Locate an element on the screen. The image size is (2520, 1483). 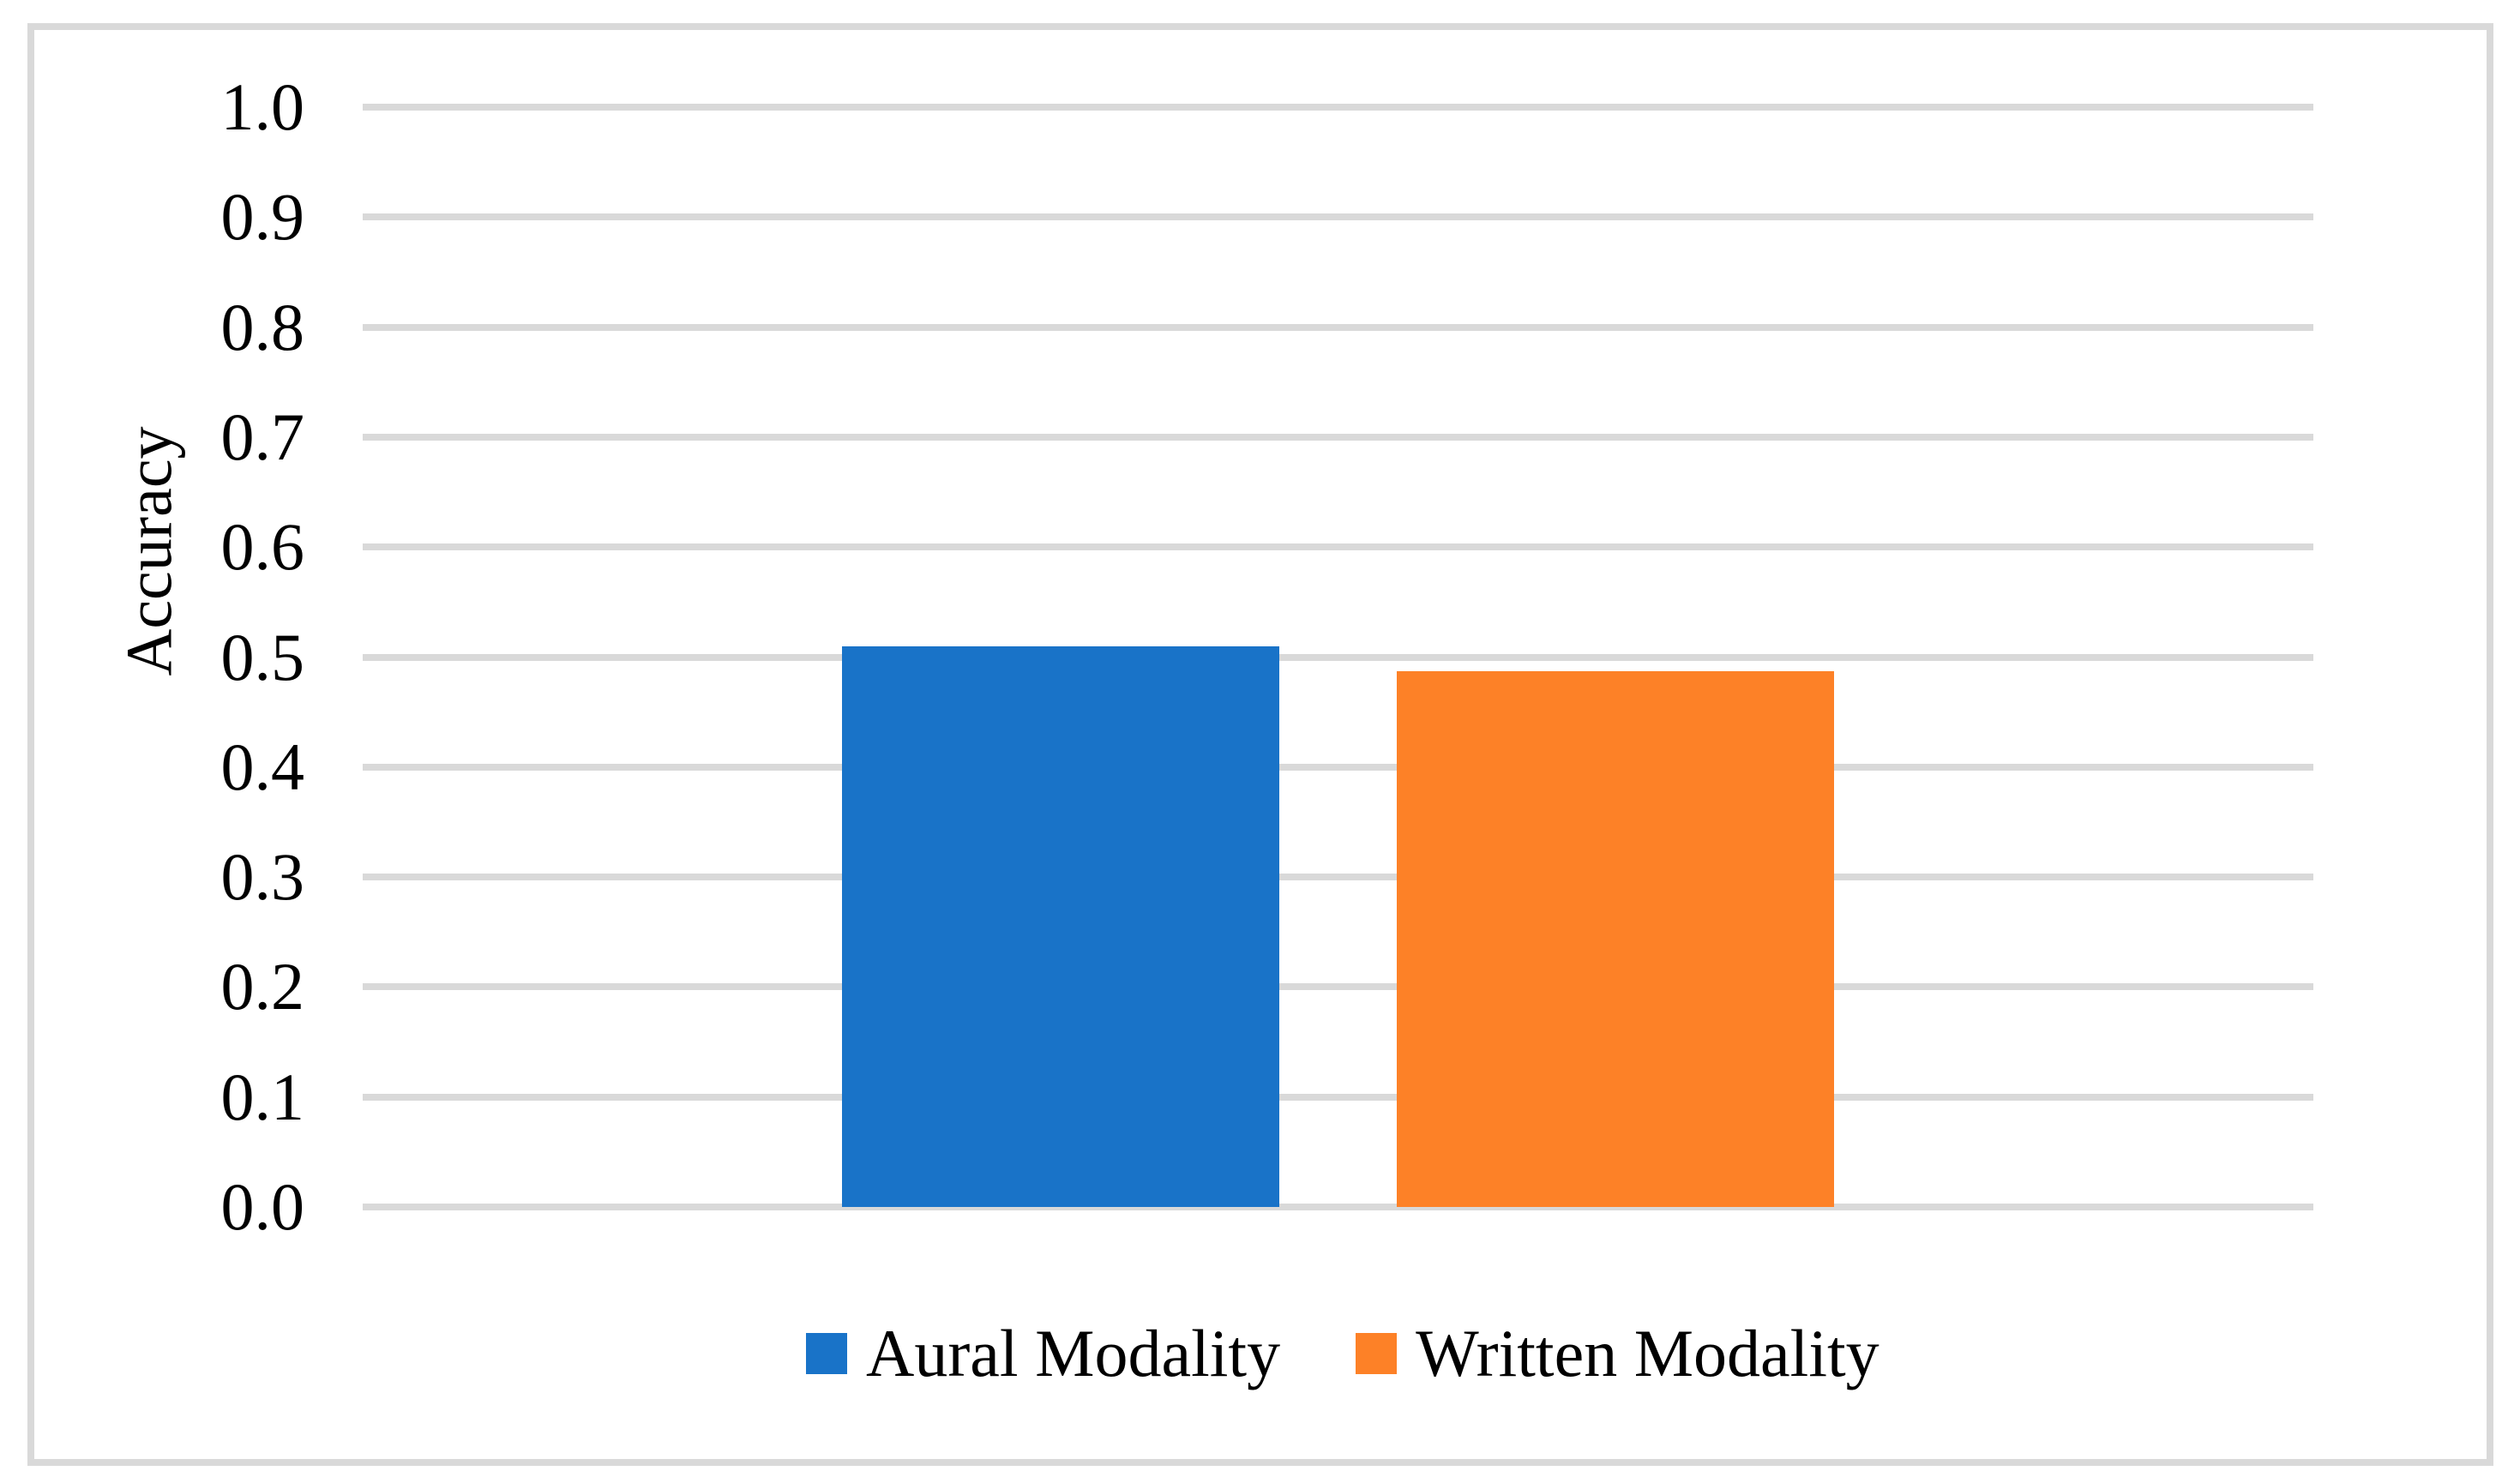
bar-aural-modality is located at coordinates (1060, 926).